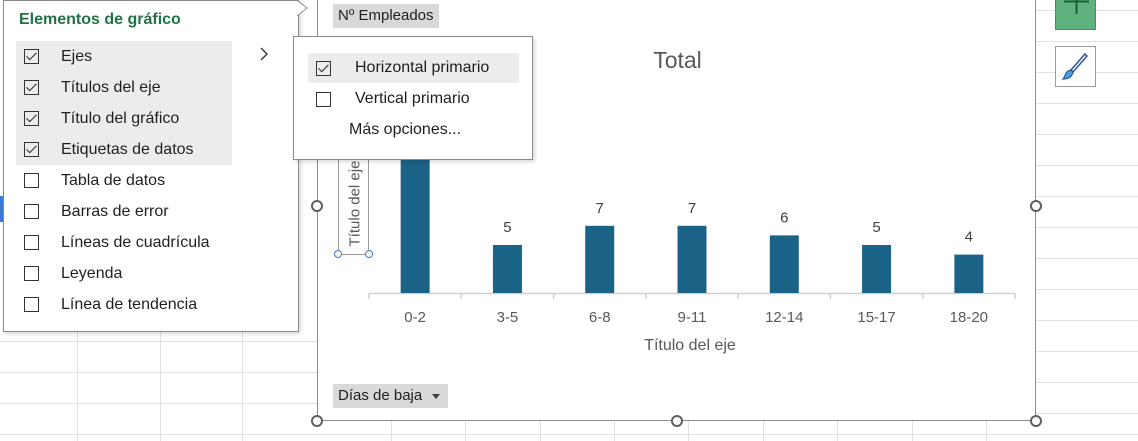 The height and width of the screenshot is (441, 1138). I want to click on element-item-label: Título del gráfico, so click(120, 118).